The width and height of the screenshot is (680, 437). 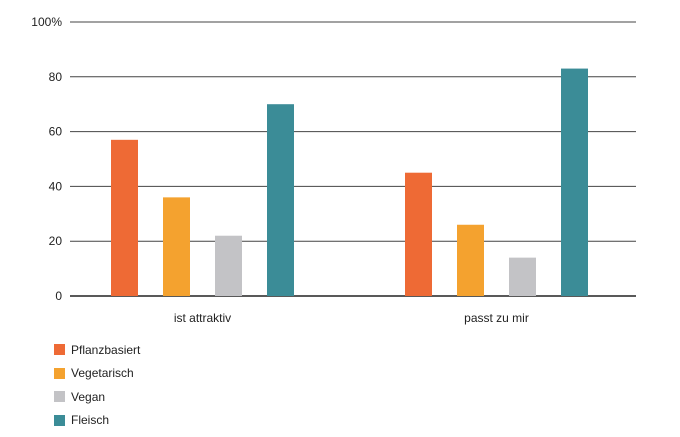 I want to click on legend-label: Vegan, so click(x=88, y=396).